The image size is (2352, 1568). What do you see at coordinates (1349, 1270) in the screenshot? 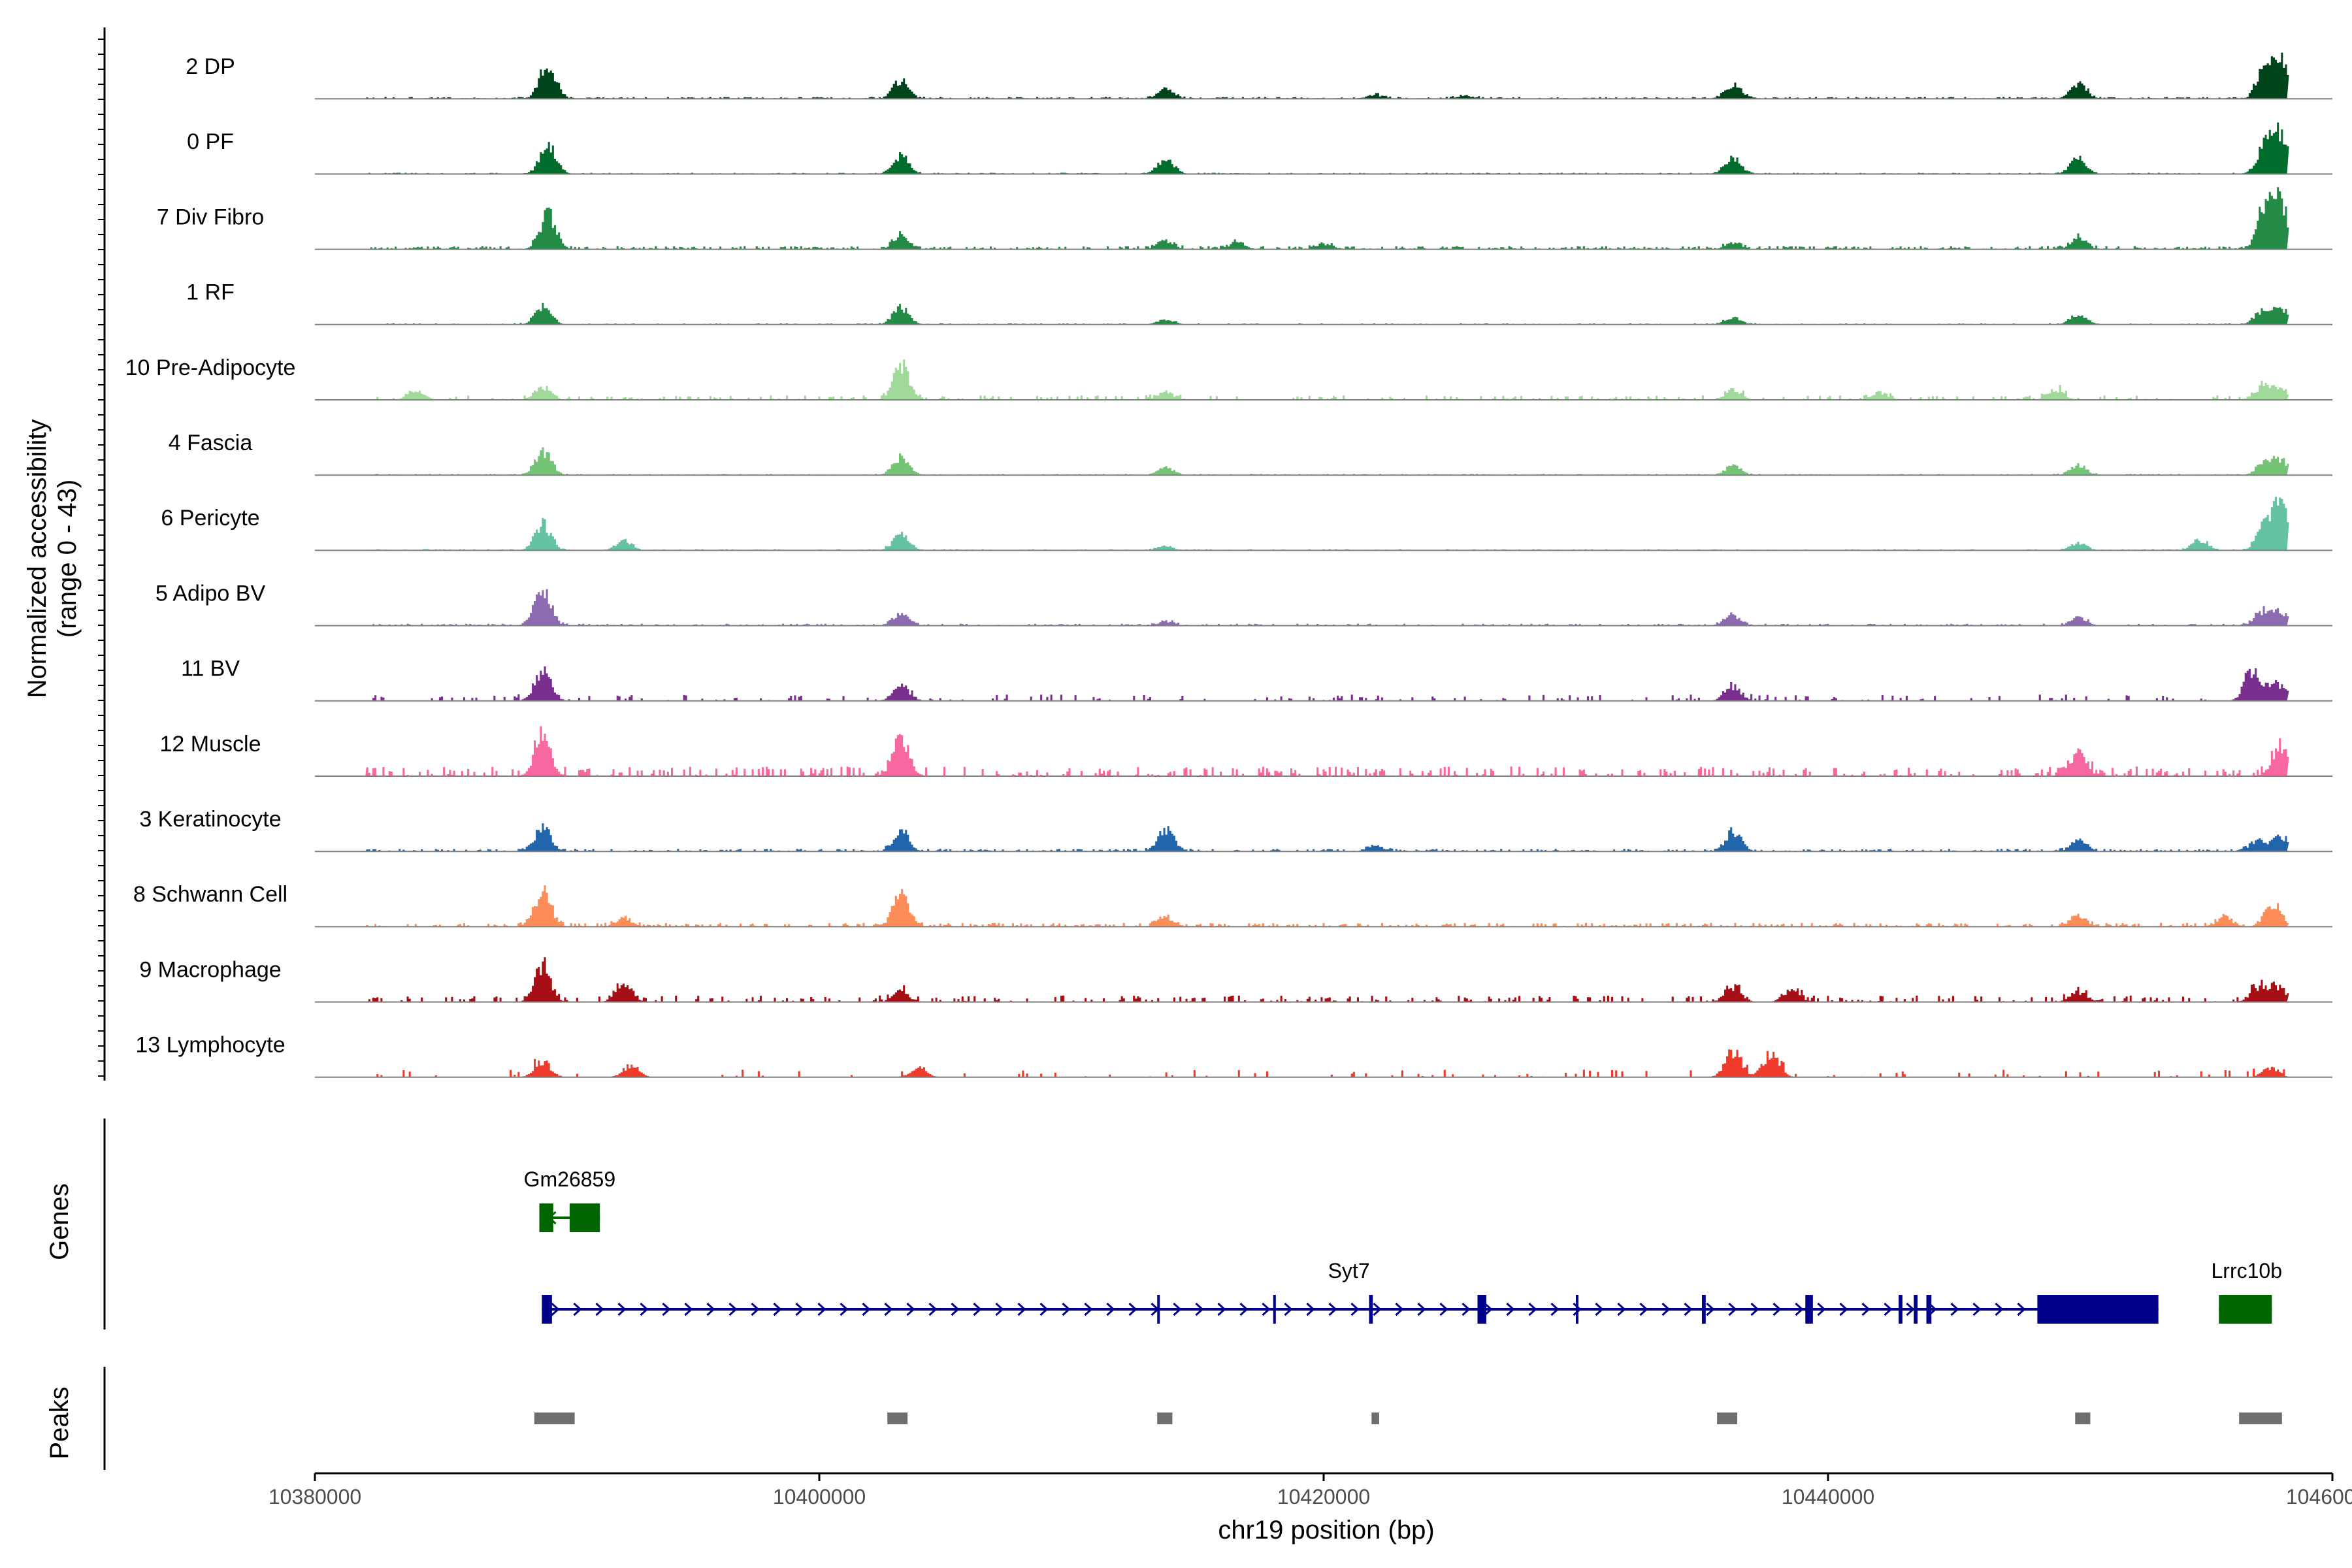
I see `gene-label: Syt7` at bounding box center [1349, 1270].